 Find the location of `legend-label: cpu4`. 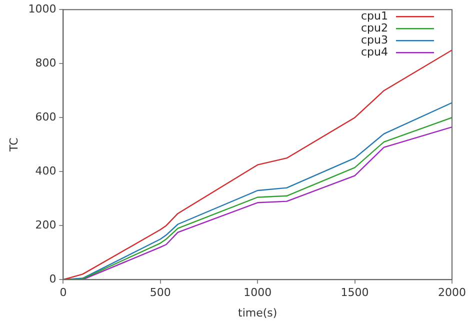

legend-label: cpu4 is located at coordinates (374, 51).